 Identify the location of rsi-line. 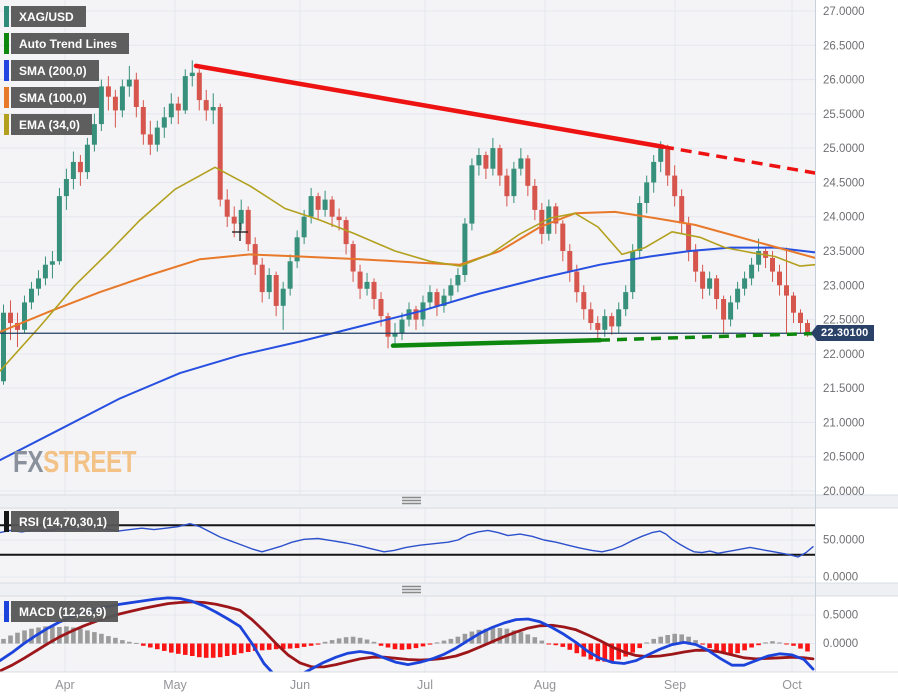
(407, 540).